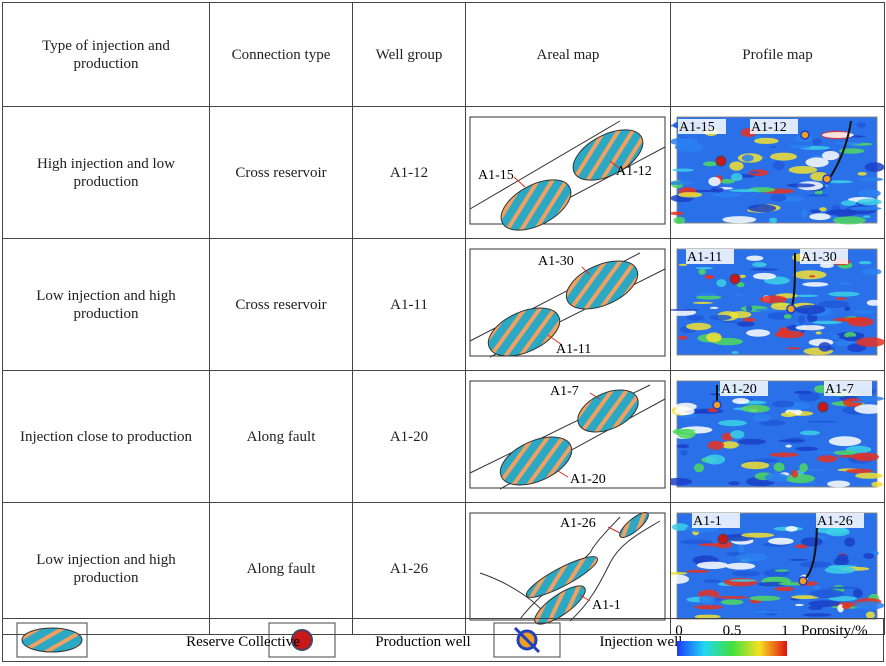 This screenshot has height=666, width=886. Describe the element at coordinates (819, 257) in the screenshot. I see `well-label: A1-30` at that location.